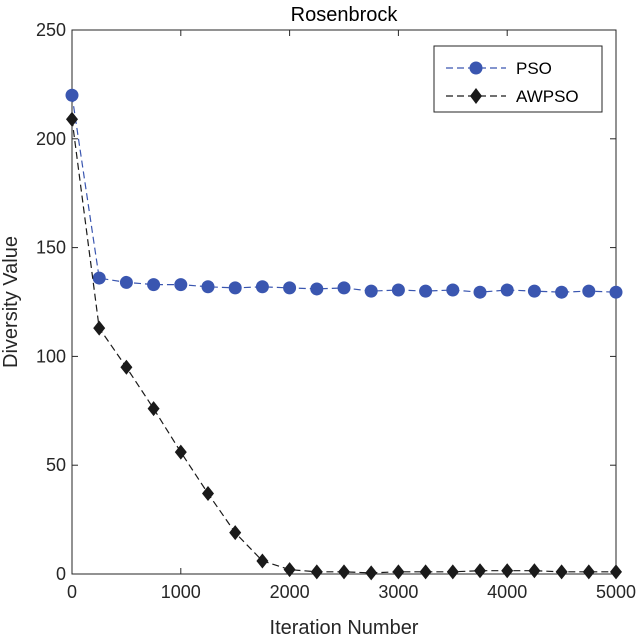 This screenshot has width=640, height=637. Describe the element at coordinates (290, 592) in the screenshot. I see `x-tick-label: 2000` at that location.